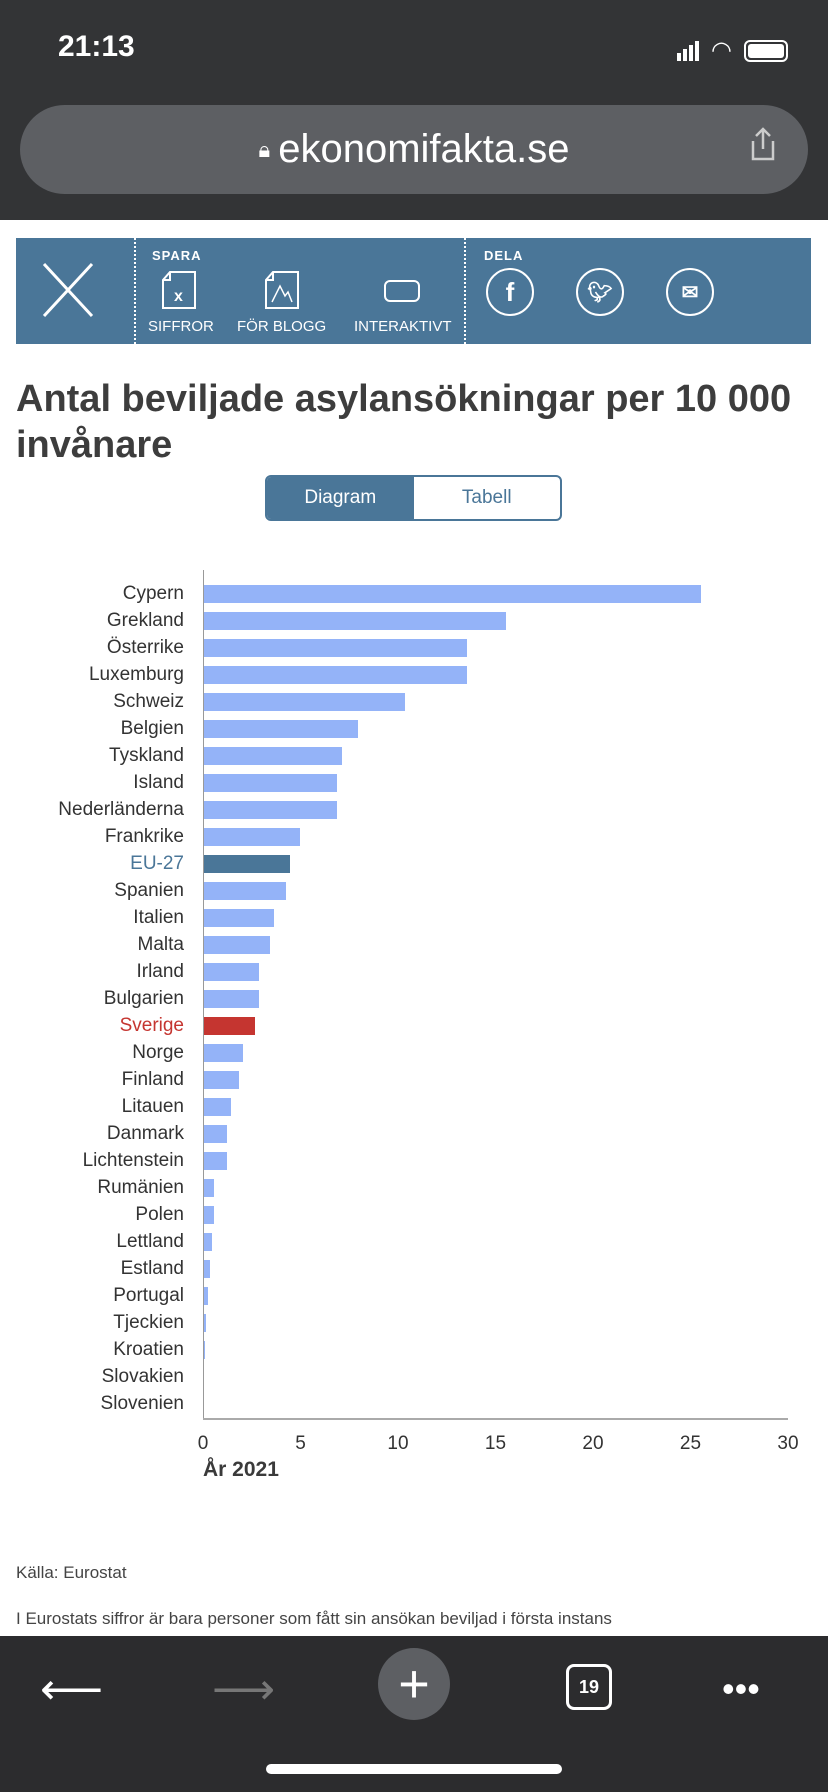 This screenshot has width=828, height=1792. What do you see at coordinates (121, 809) in the screenshot?
I see `category-label: Nederländerna` at bounding box center [121, 809].